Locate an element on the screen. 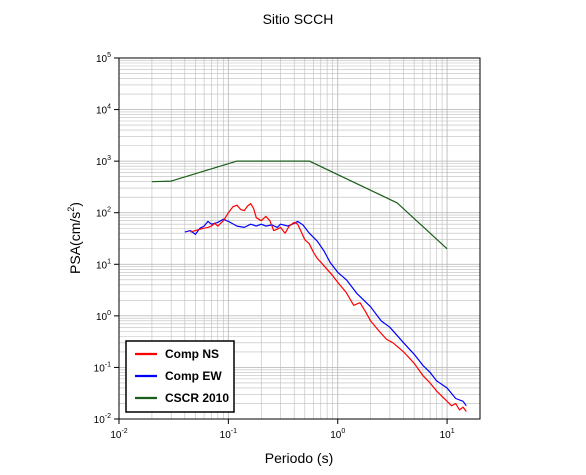 The width and height of the screenshot is (586, 475). y-tick-label: 10³ is located at coordinates (103, 161).